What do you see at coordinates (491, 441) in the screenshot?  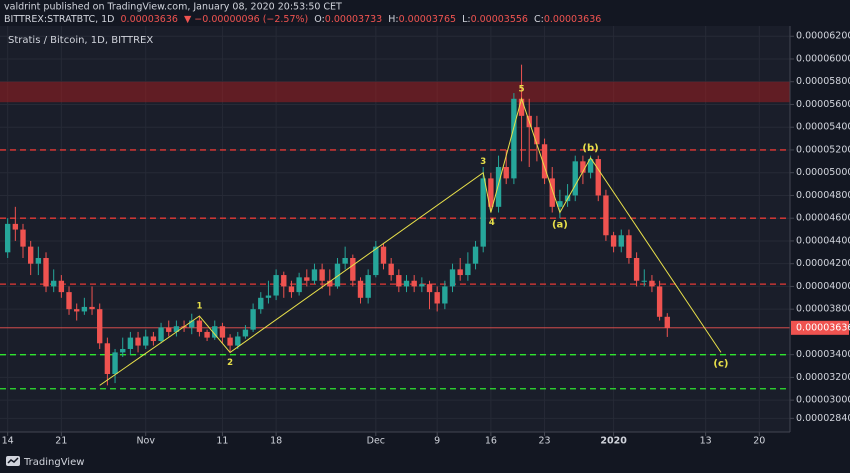 I see `x-tick-label: 16` at bounding box center [491, 441].